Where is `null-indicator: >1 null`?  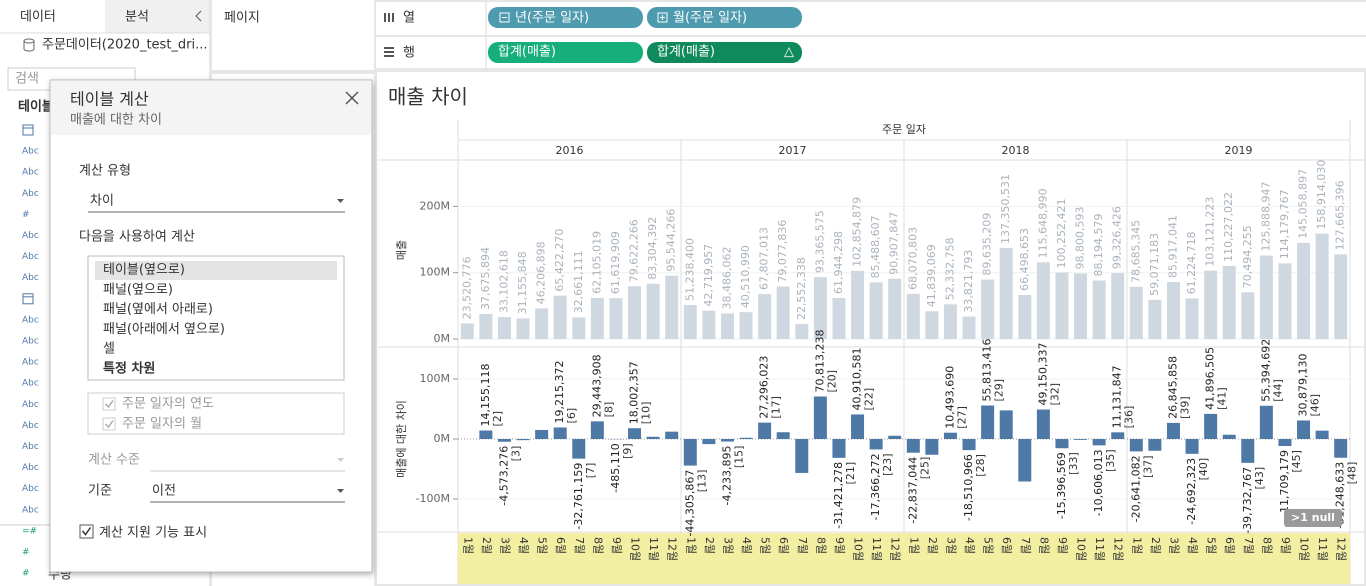 null-indicator: >1 null is located at coordinates (1313, 517).